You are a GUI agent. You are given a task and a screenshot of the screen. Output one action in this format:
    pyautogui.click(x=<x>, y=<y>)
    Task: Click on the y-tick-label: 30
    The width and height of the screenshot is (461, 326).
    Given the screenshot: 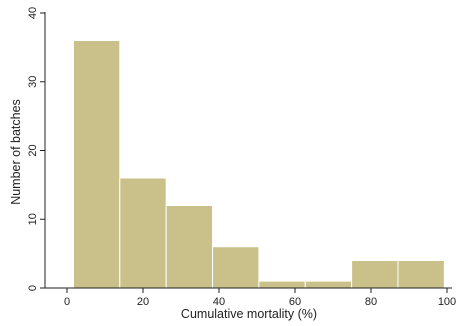 What is the action you would take?
    pyautogui.click(x=33, y=82)
    